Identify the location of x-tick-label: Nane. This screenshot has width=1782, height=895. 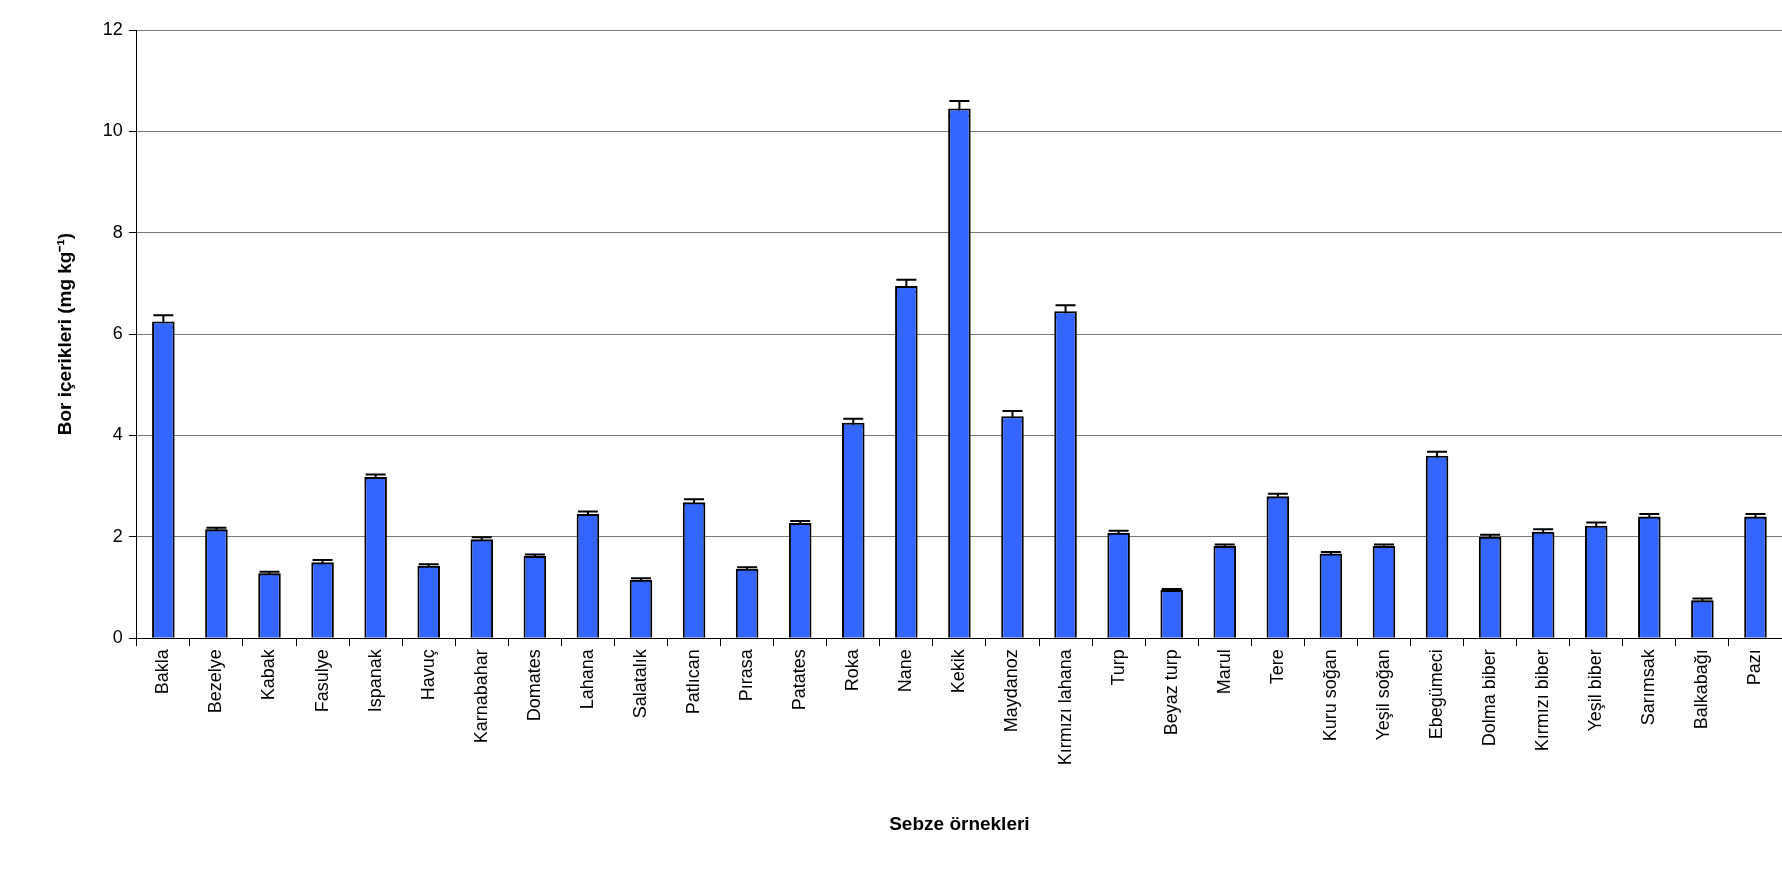
(905, 671).